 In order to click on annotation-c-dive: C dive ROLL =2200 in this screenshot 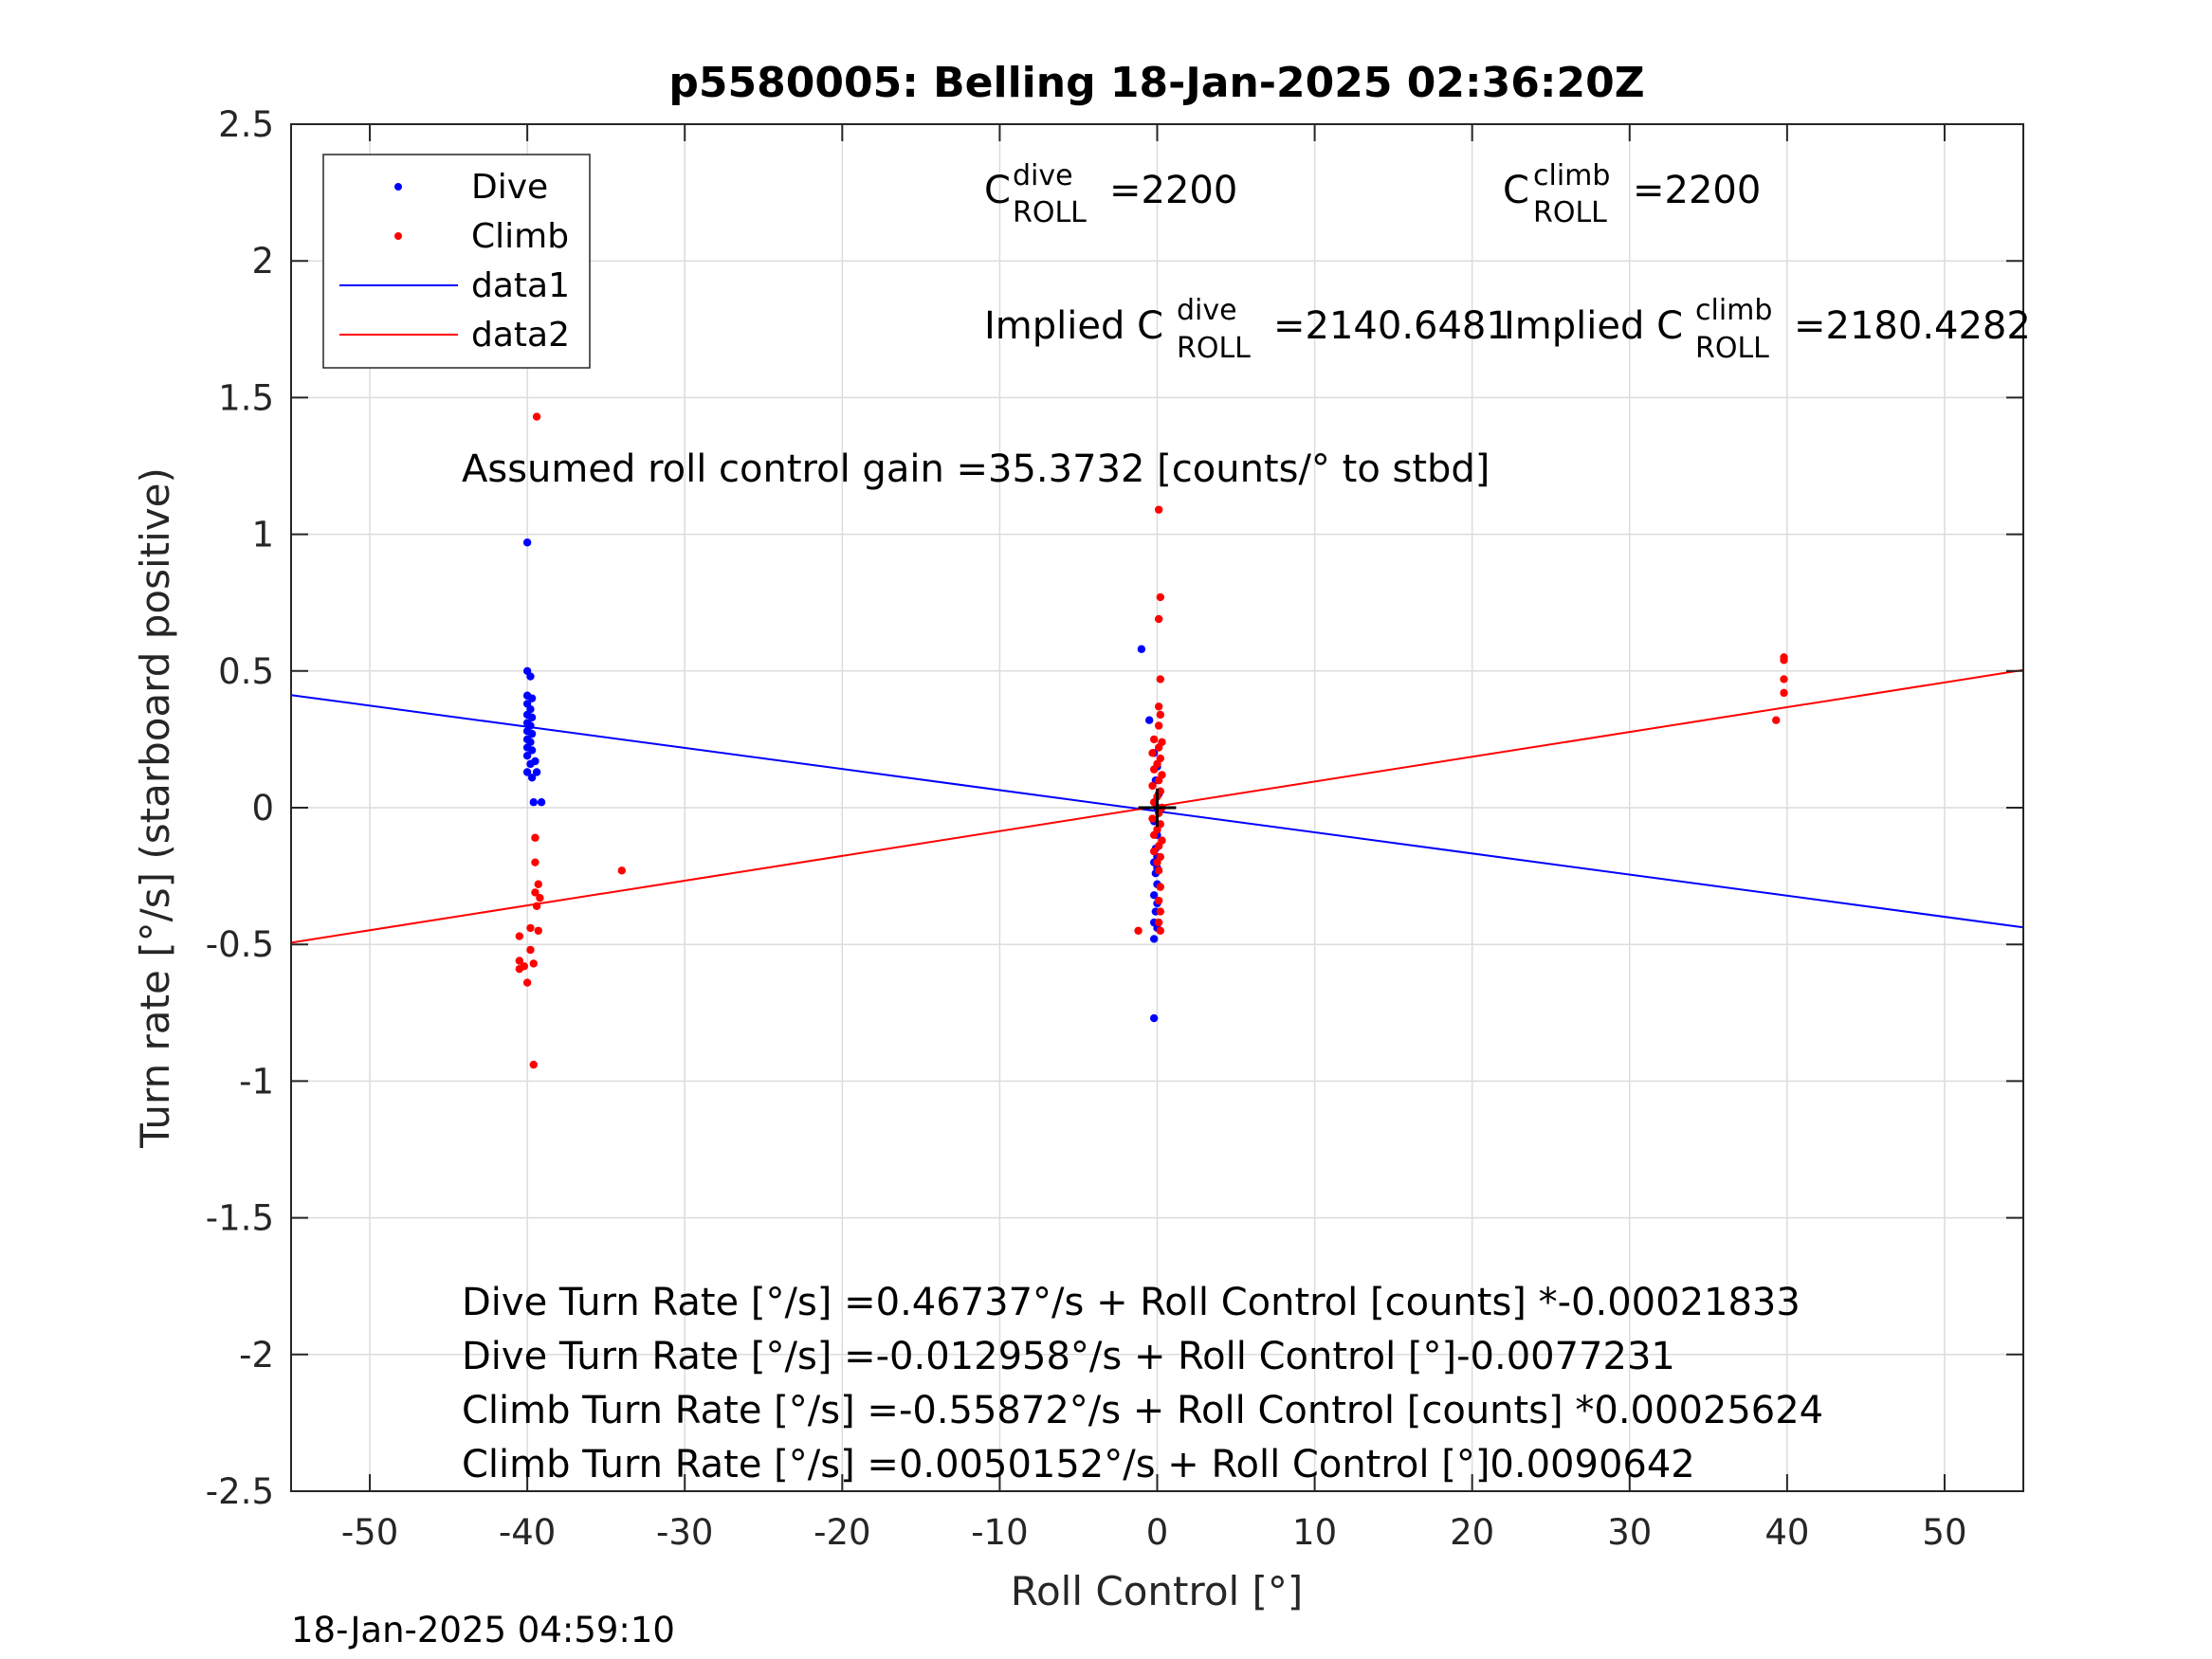, I will do `click(1110, 194)`.